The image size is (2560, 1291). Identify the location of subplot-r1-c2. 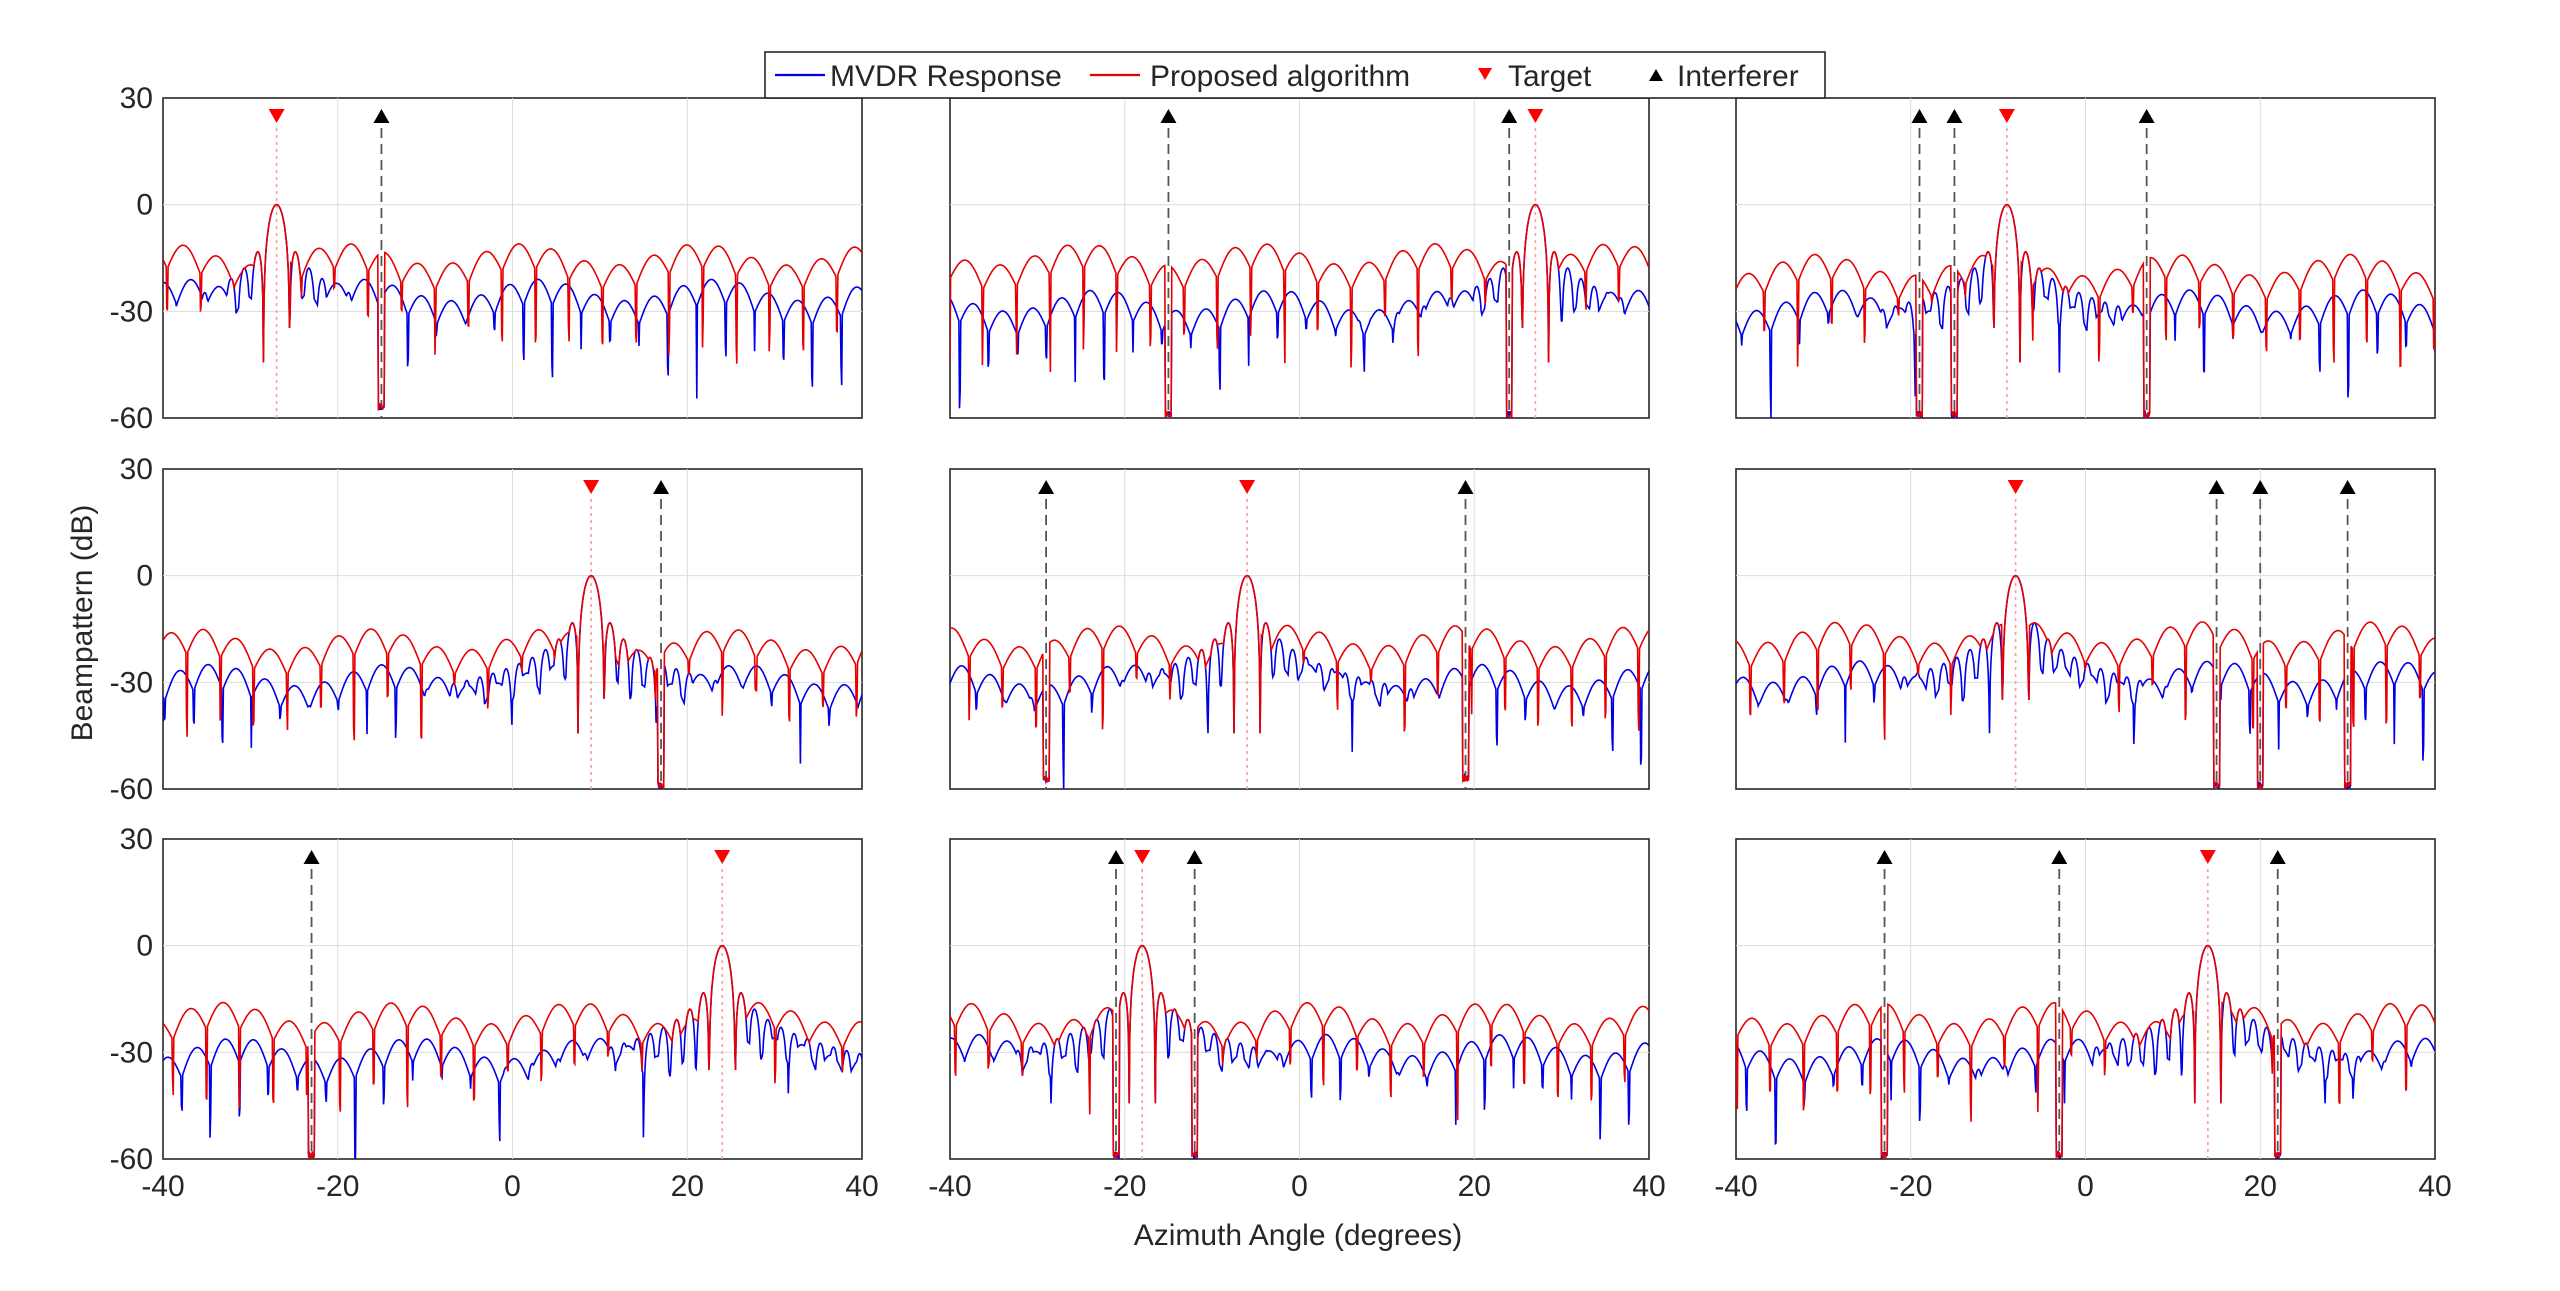
(1299, 258).